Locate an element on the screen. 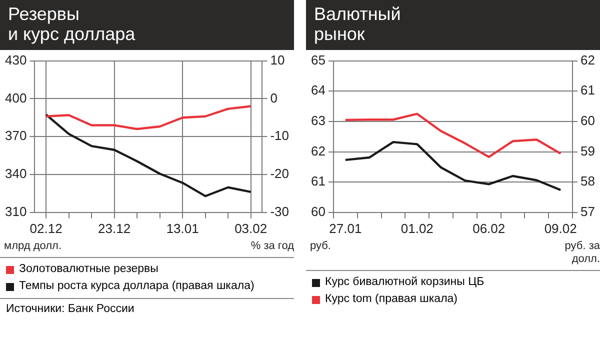 Image resolution: width=600 pixels, height=347 pixels. y-tick-label: 340 is located at coordinates (15, 174).